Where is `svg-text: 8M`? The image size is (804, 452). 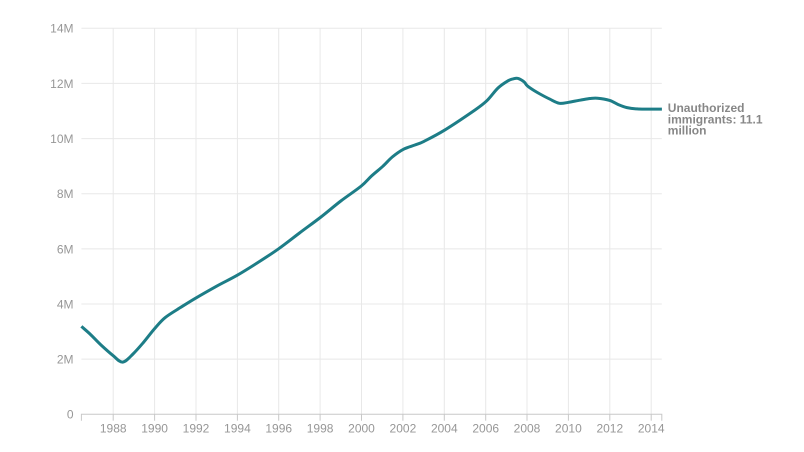 svg-text: 8M is located at coordinates (65, 194).